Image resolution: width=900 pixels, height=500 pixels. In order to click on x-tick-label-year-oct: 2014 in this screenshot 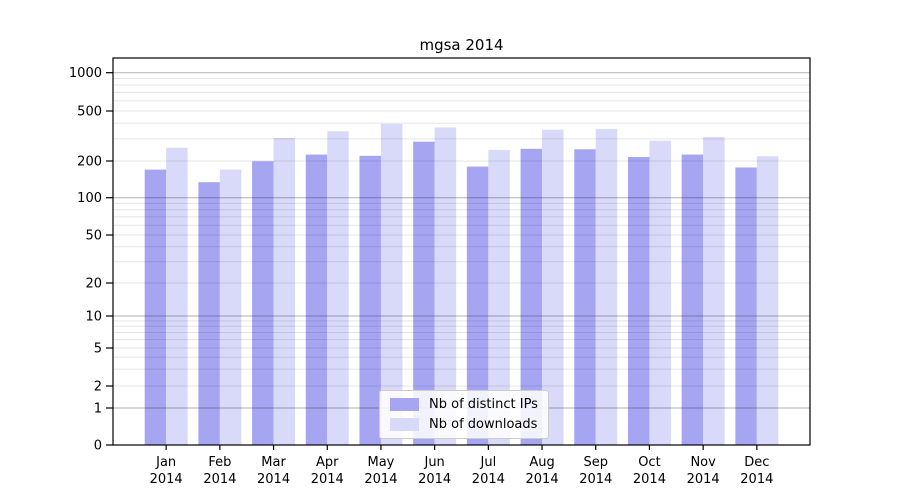, I will do `click(649, 479)`.